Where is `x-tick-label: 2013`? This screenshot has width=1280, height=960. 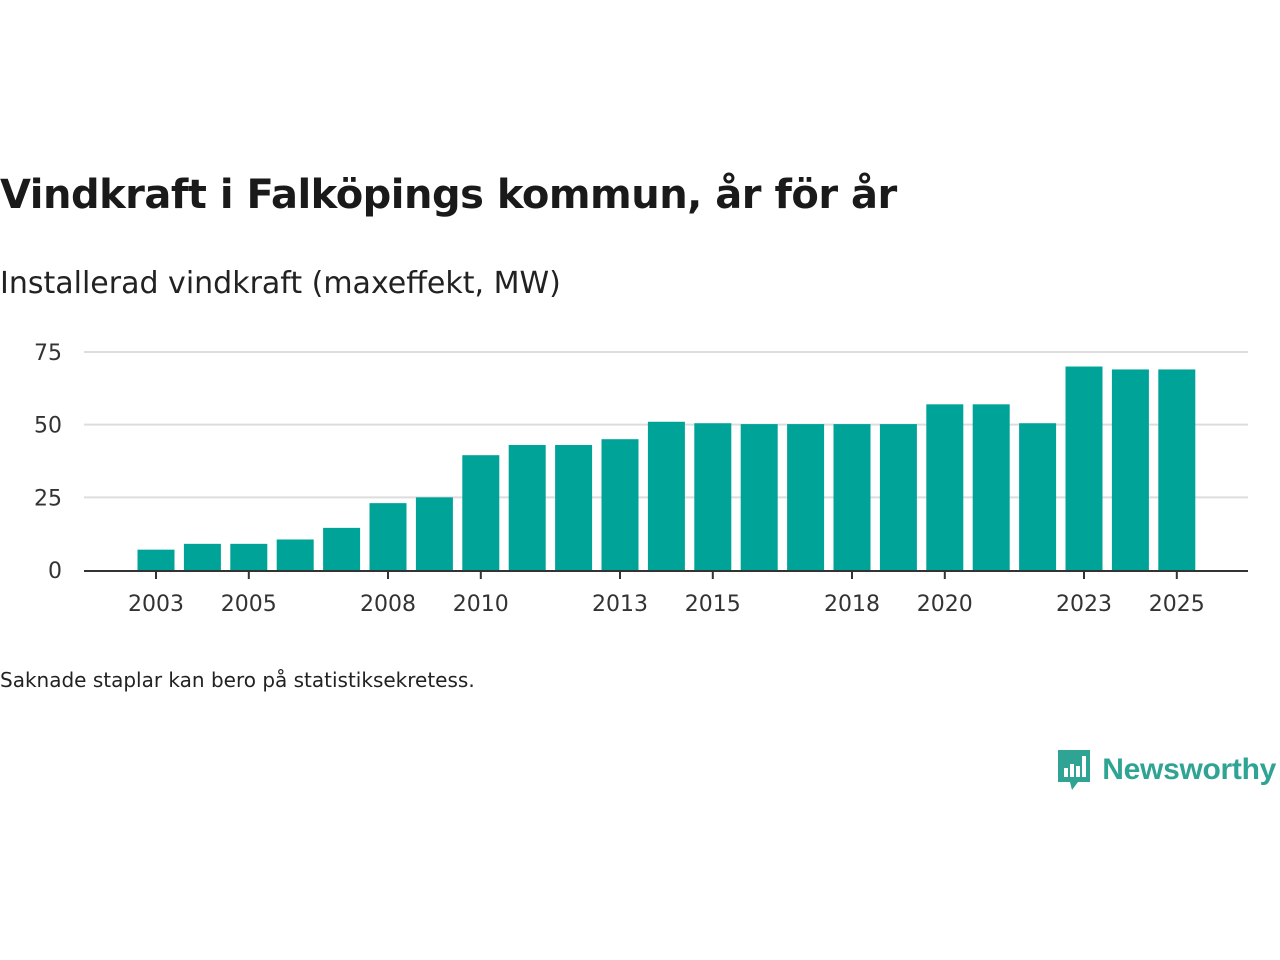 x-tick-label: 2013 is located at coordinates (620, 604).